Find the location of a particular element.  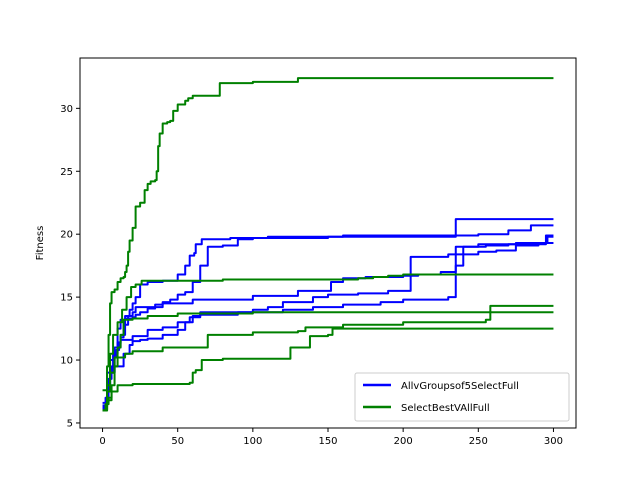

y-axis: 5 10 15 20 25 30 is located at coordinates (70, 266).